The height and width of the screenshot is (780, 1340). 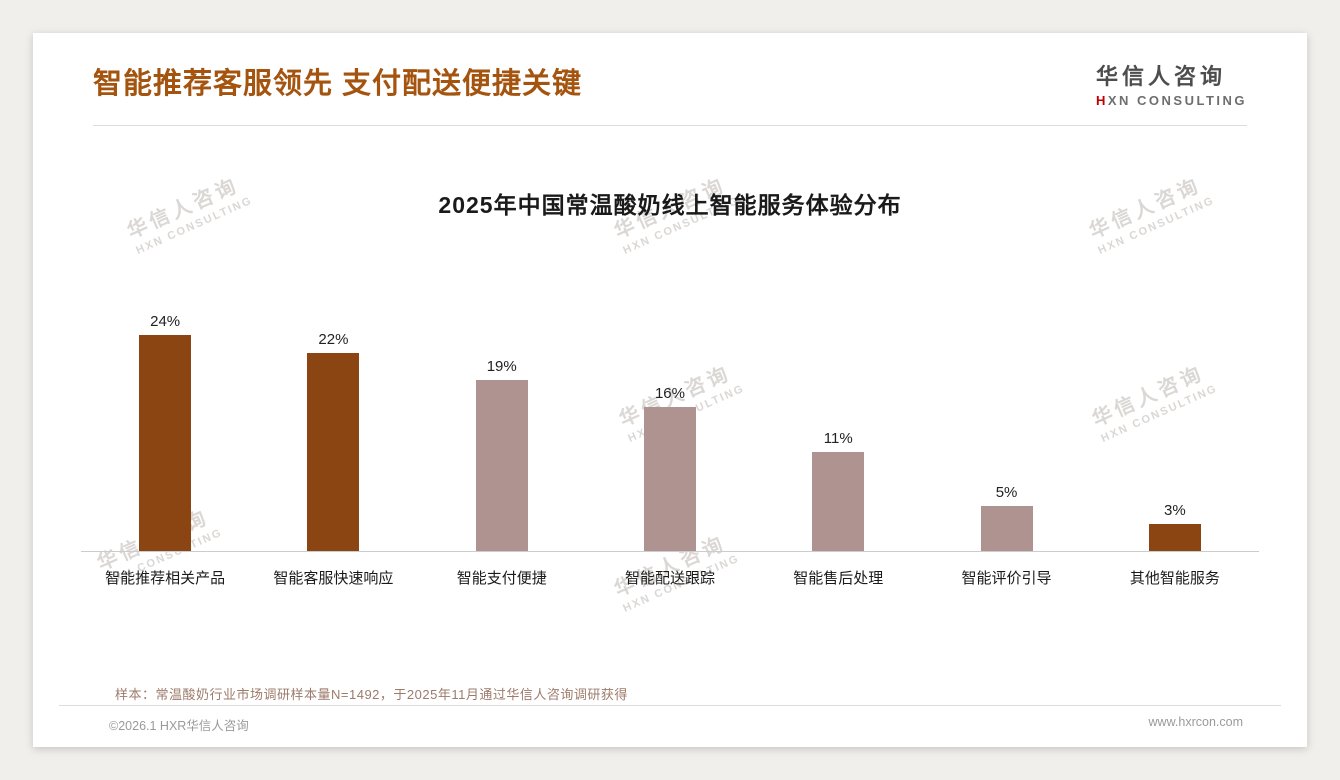 I want to click on bar-group-4: 16%, so click(x=670, y=468).